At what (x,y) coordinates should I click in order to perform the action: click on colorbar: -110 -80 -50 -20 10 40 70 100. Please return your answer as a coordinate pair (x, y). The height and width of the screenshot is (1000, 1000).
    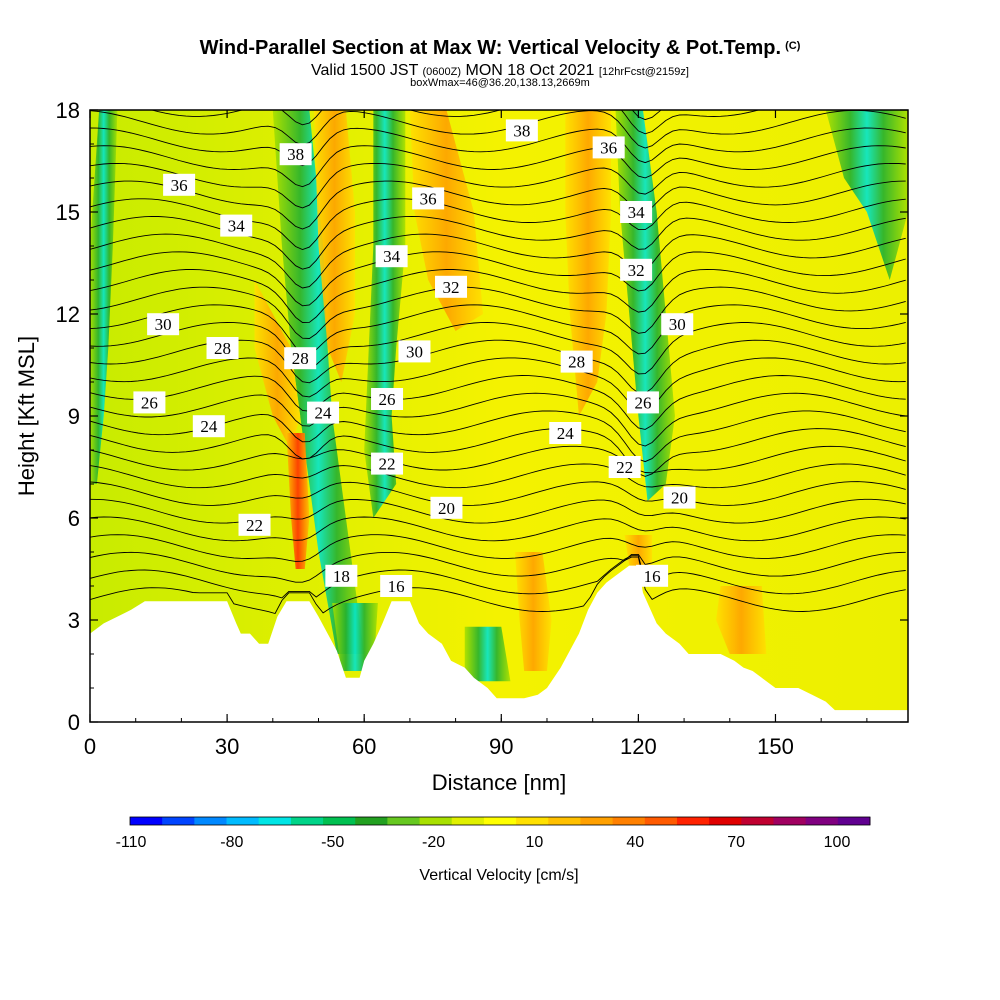
    Looking at the image, I should click on (493, 833).